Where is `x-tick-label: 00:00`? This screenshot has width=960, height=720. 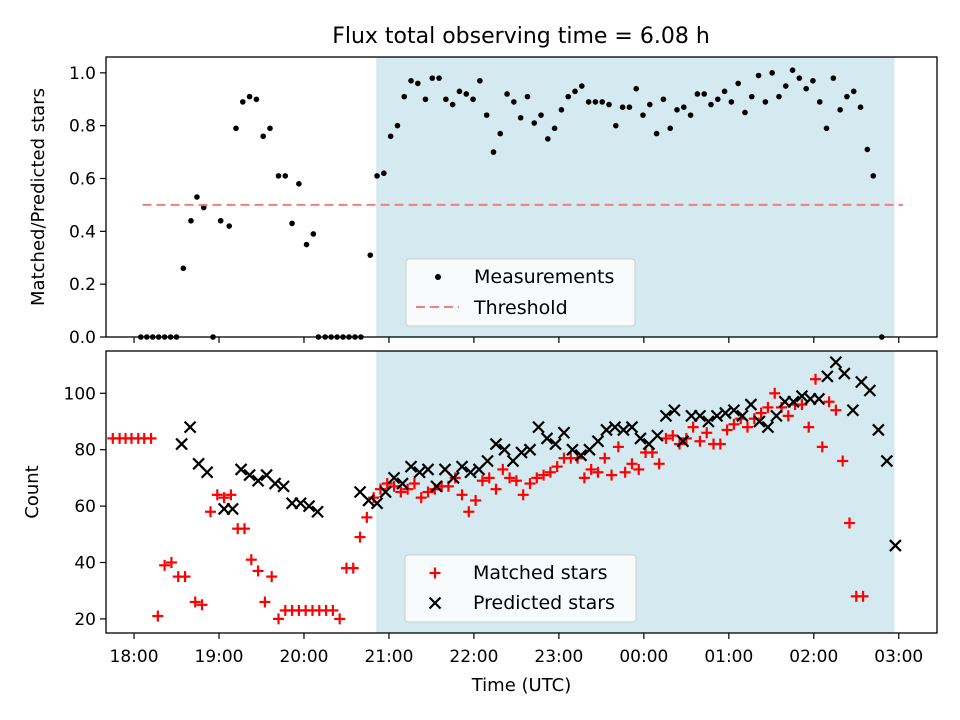
x-tick-label: 00:00 is located at coordinates (643, 657).